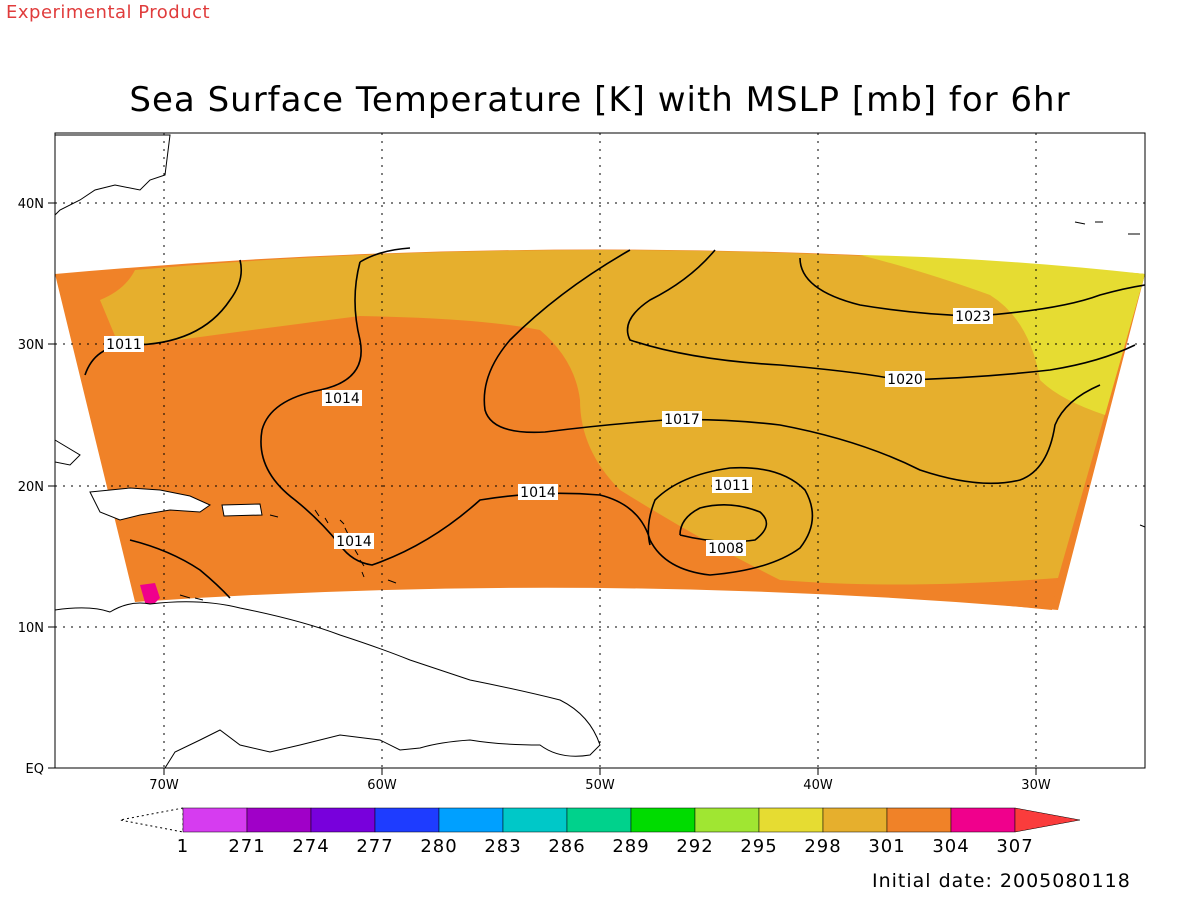 The height and width of the screenshot is (900, 1200). Describe the element at coordinates (694, 846) in the screenshot. I see `colorbar-label: 292` at that location.